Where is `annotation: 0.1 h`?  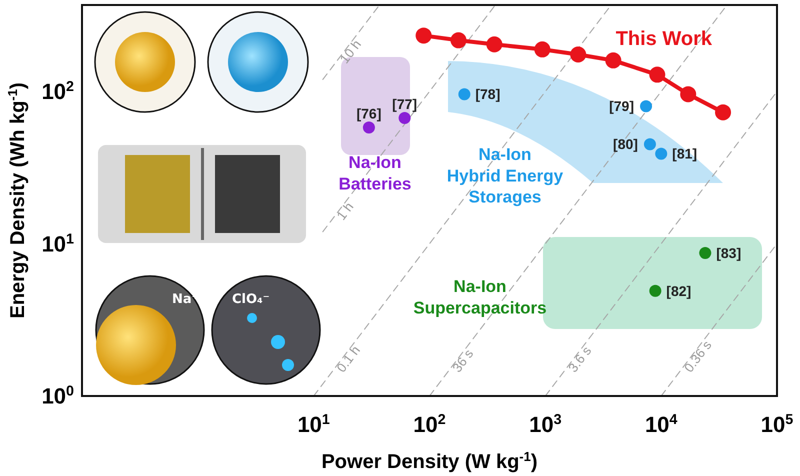
annotation: 0.1 h is located at coordinates (348, 359).